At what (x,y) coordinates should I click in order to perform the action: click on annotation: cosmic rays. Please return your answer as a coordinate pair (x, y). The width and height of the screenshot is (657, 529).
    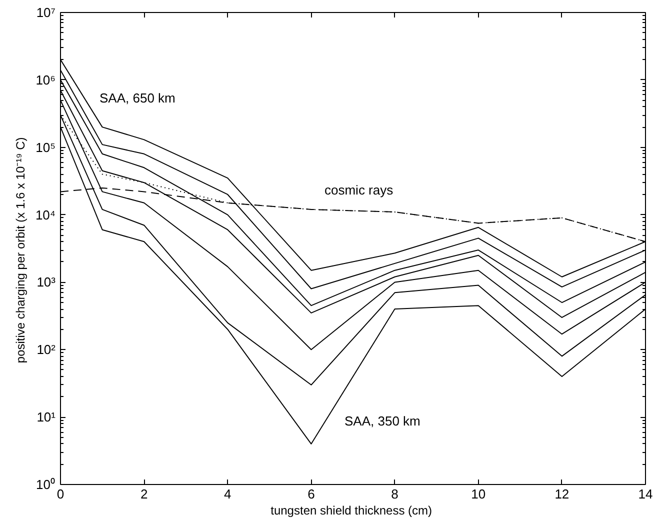
    Looking at the image, I should click on (359, 190).